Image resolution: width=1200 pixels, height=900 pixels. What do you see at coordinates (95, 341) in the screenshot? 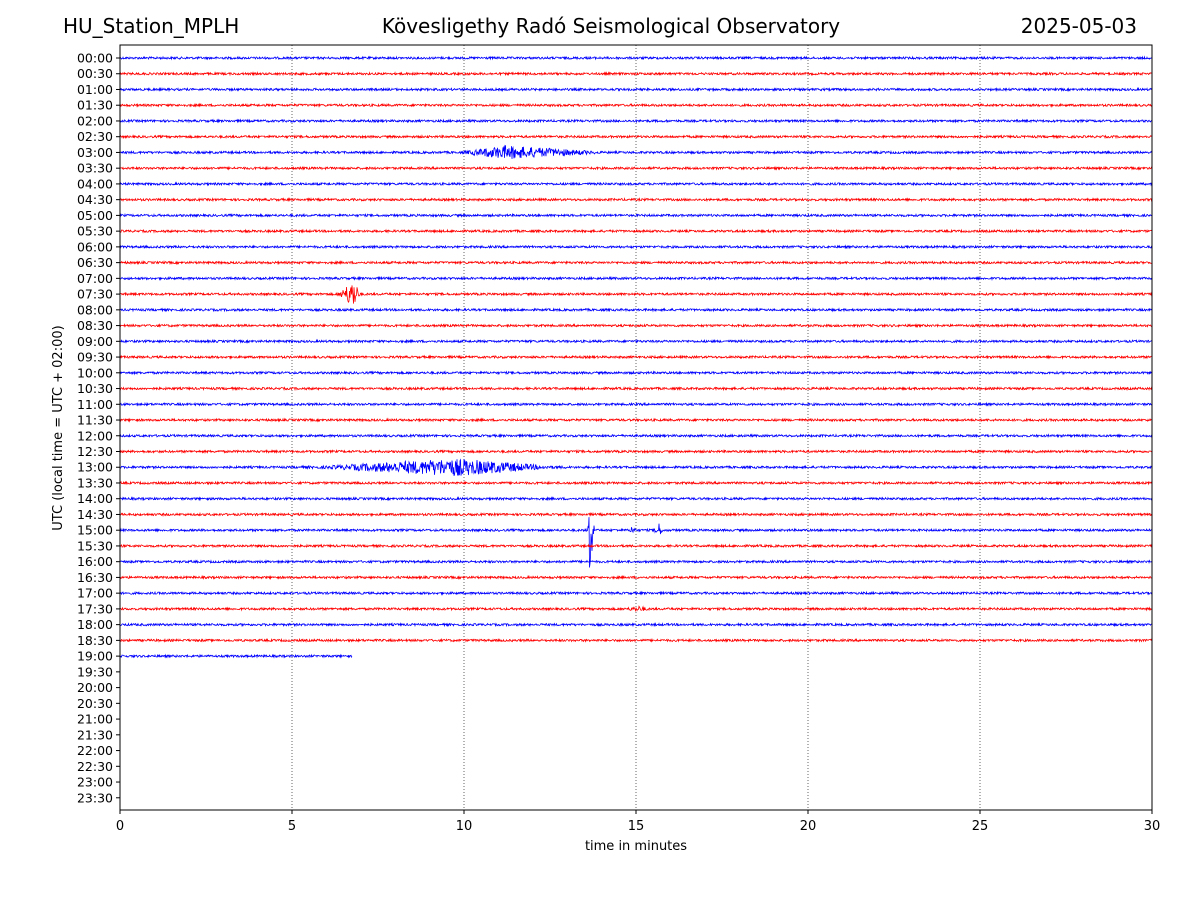
I see `y-tick-label: 09:00` at bounding box center [95, 341].